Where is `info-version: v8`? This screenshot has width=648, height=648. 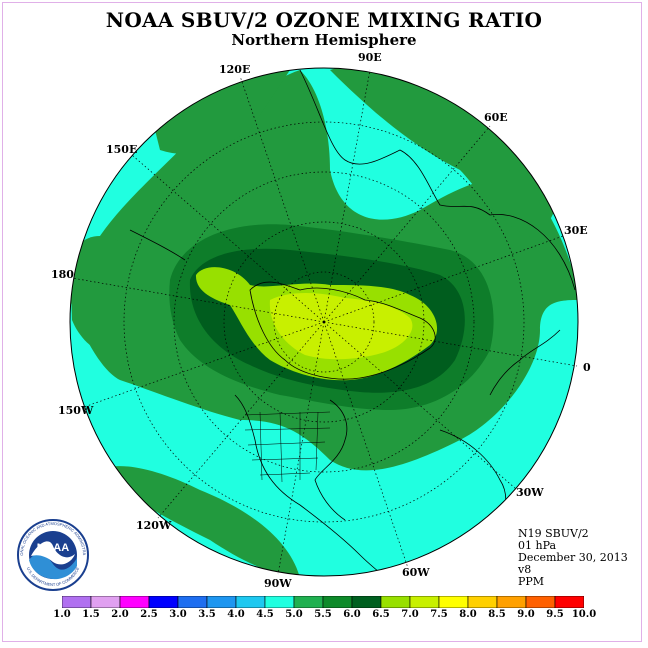
info-version: v8 is located at coordinates (525, 569).